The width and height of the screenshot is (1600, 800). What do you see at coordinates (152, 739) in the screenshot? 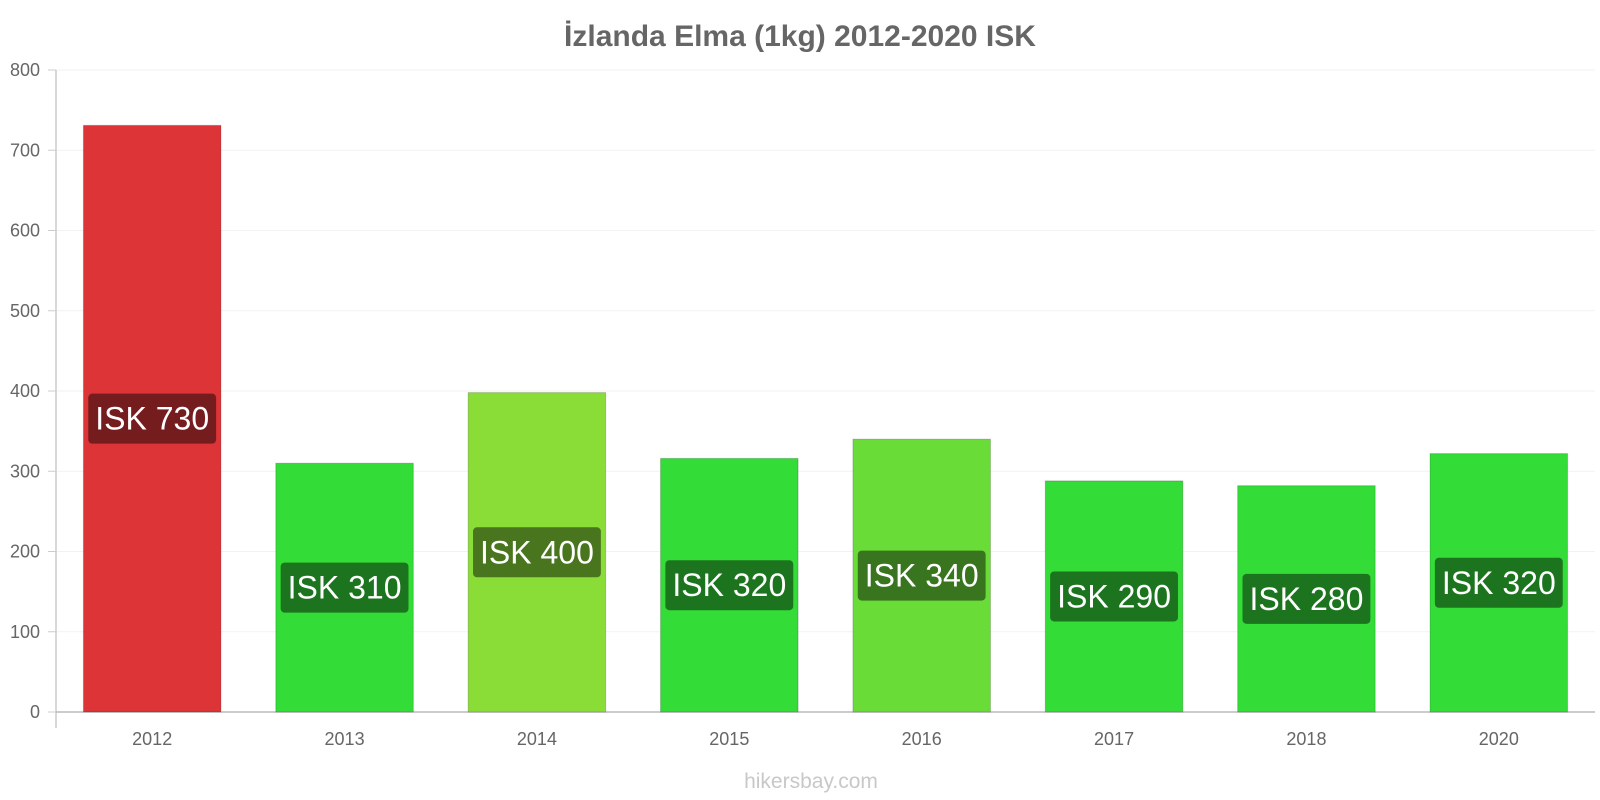
I see `x-tick-label: 2012` at bounding box center [152, 739].